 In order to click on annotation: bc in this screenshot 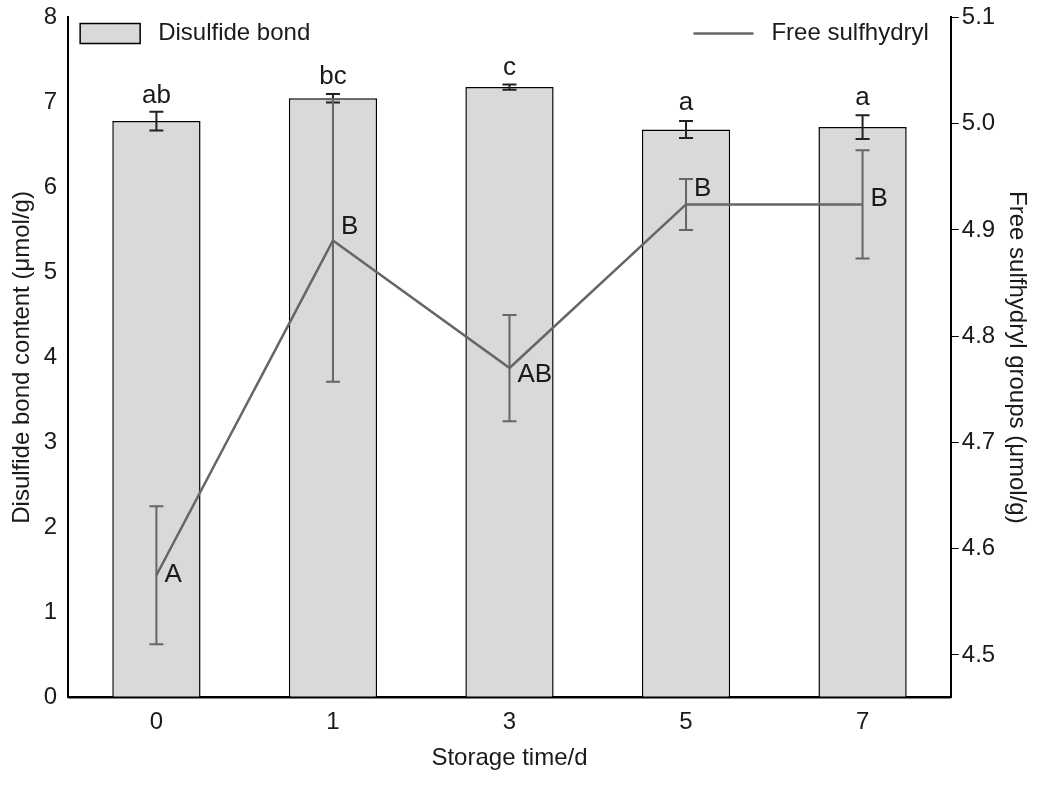, I will do `click(333, 75)`.